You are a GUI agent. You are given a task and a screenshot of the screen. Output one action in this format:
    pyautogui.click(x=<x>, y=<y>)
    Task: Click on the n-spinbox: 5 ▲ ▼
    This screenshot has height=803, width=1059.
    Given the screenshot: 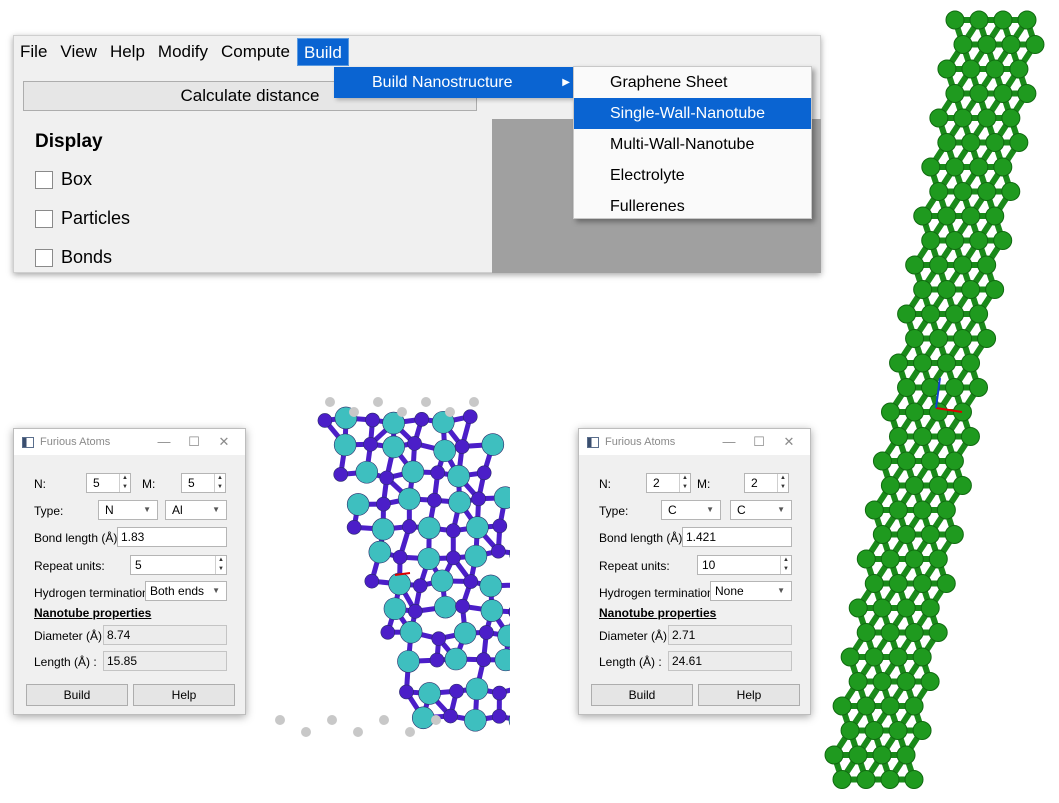 What is the action you would take?
    pyautogui.click(x=108, y=483)
    